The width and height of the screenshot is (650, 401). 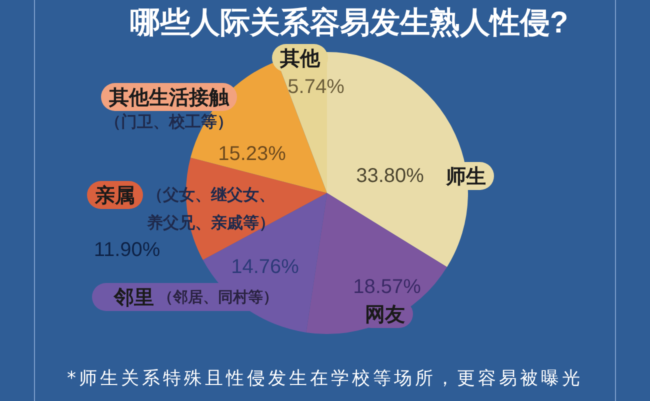 What do you see at coordinates (385, 314) in the screenshot?
I see `slice-label: 网友` at bounding box center [385, 314].